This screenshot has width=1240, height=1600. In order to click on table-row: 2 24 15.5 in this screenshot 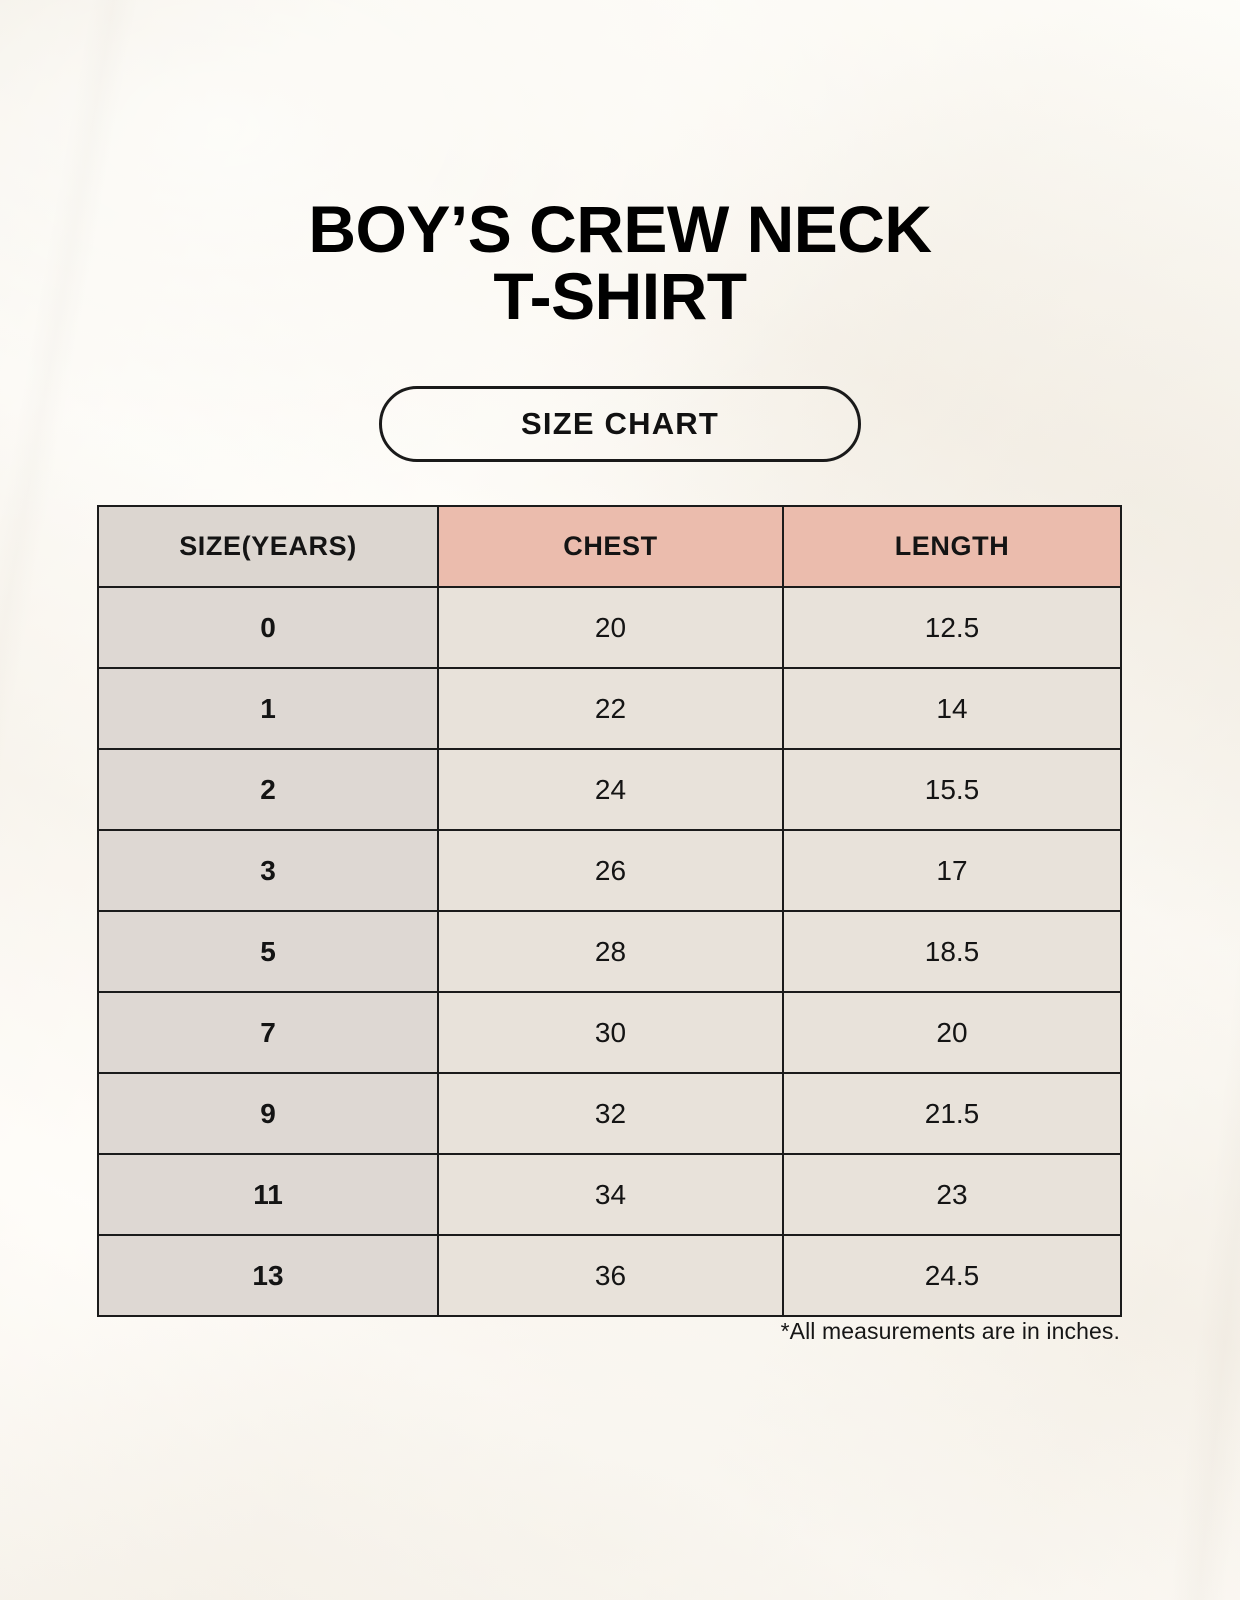, I will do `click(609, 789)`.